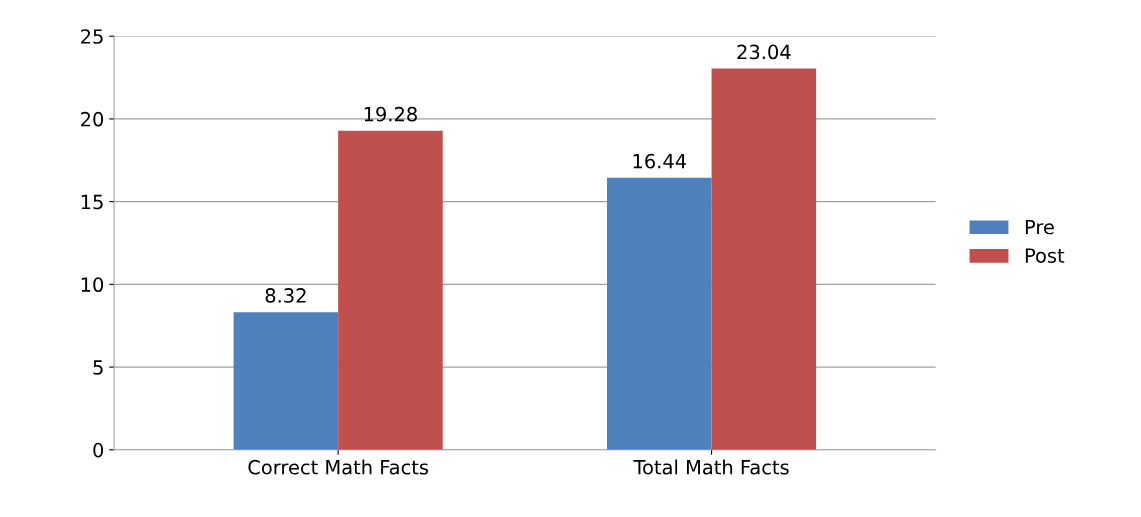 The height and width of the screenshot is (517, 1141). What do you see at coordinates (764, 52) in the screenshot?
I see `data-label: 23.04` at bounding box center [764, 52].